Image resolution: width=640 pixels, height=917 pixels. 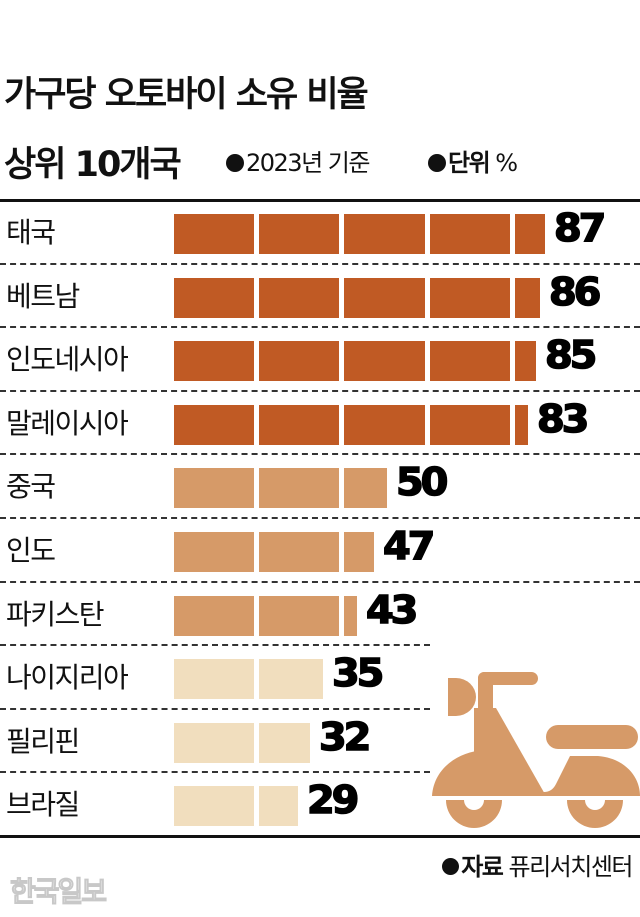 I want to click on bar-row: 필리핀 32, so click(x=320, y=742).